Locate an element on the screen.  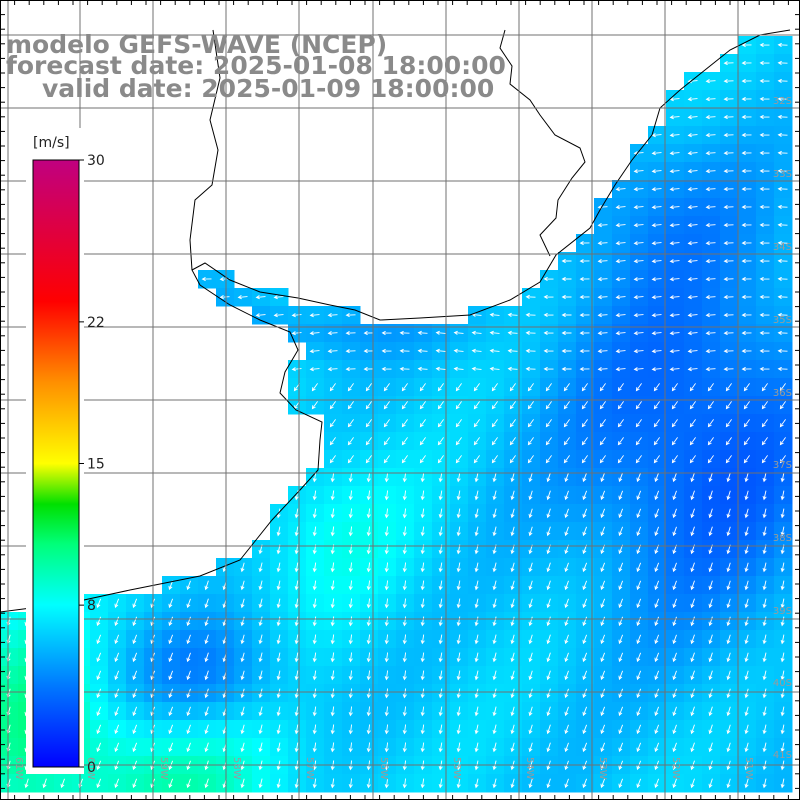
longitude-label: 55W is located at coordinates (456, 768).